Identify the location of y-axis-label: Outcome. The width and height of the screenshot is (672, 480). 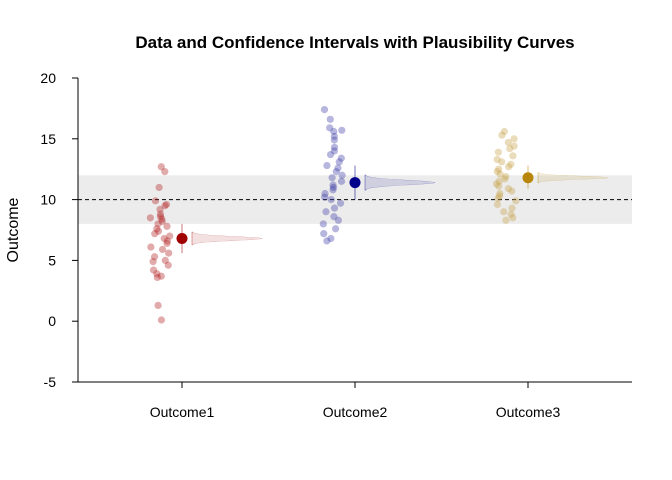
(13, 229).